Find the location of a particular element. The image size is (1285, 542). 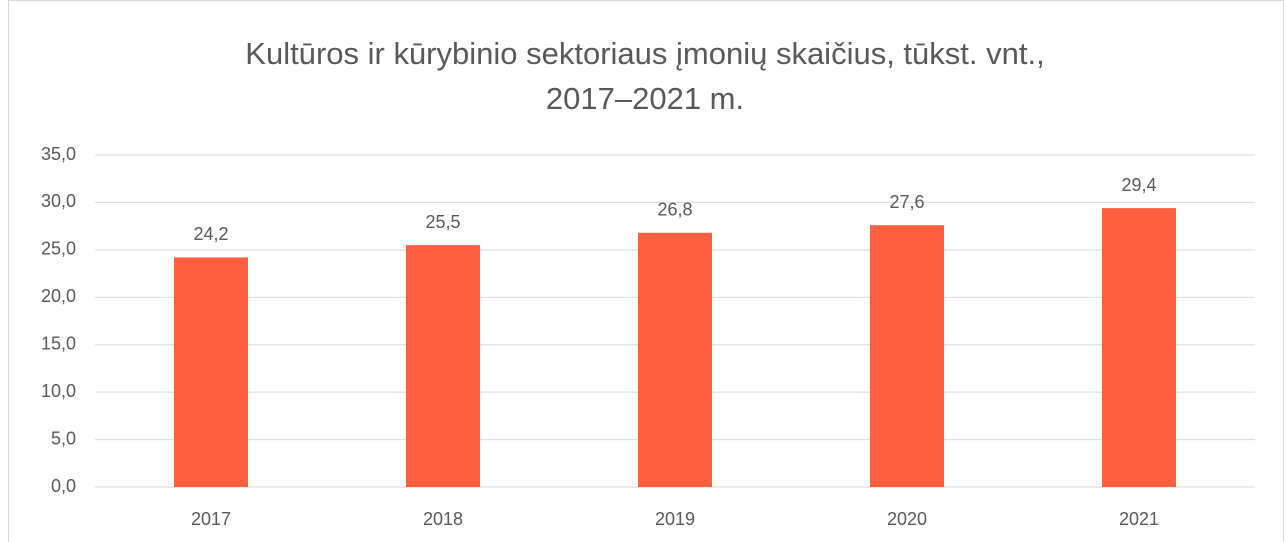

y-tick-label: 10,0 is located at coordinates (58, 391).